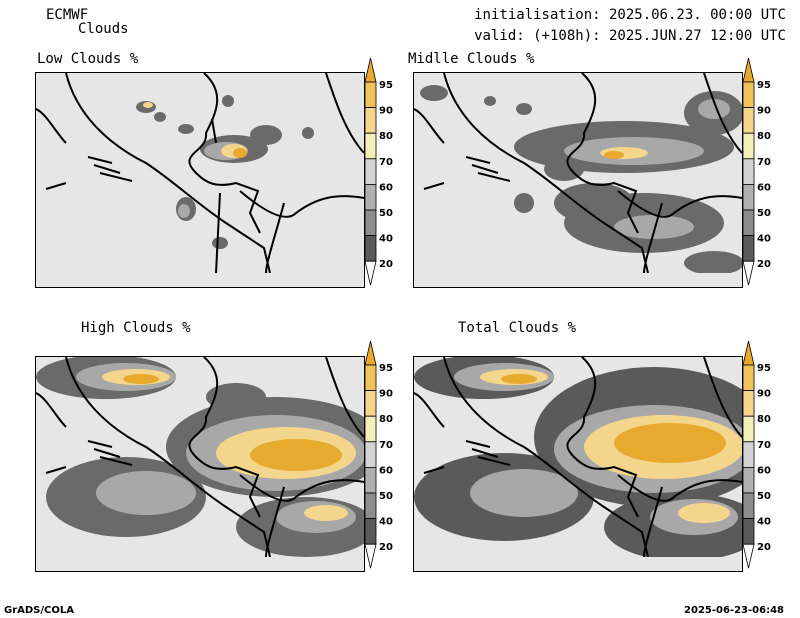 This screenshot has height=618, width=800. Describe the element at coordinates (200, 180) in the screenshot. I see `map-low-clouds` at that location.